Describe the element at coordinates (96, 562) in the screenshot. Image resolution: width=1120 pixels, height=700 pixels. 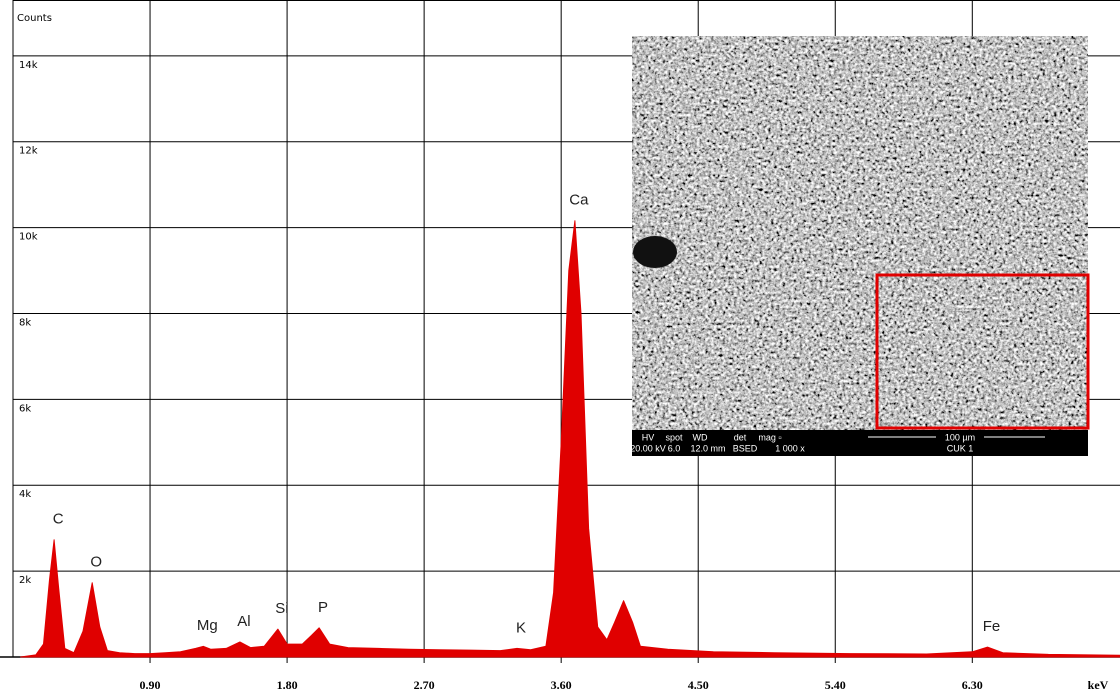
I see `peak-label: O` at that location.